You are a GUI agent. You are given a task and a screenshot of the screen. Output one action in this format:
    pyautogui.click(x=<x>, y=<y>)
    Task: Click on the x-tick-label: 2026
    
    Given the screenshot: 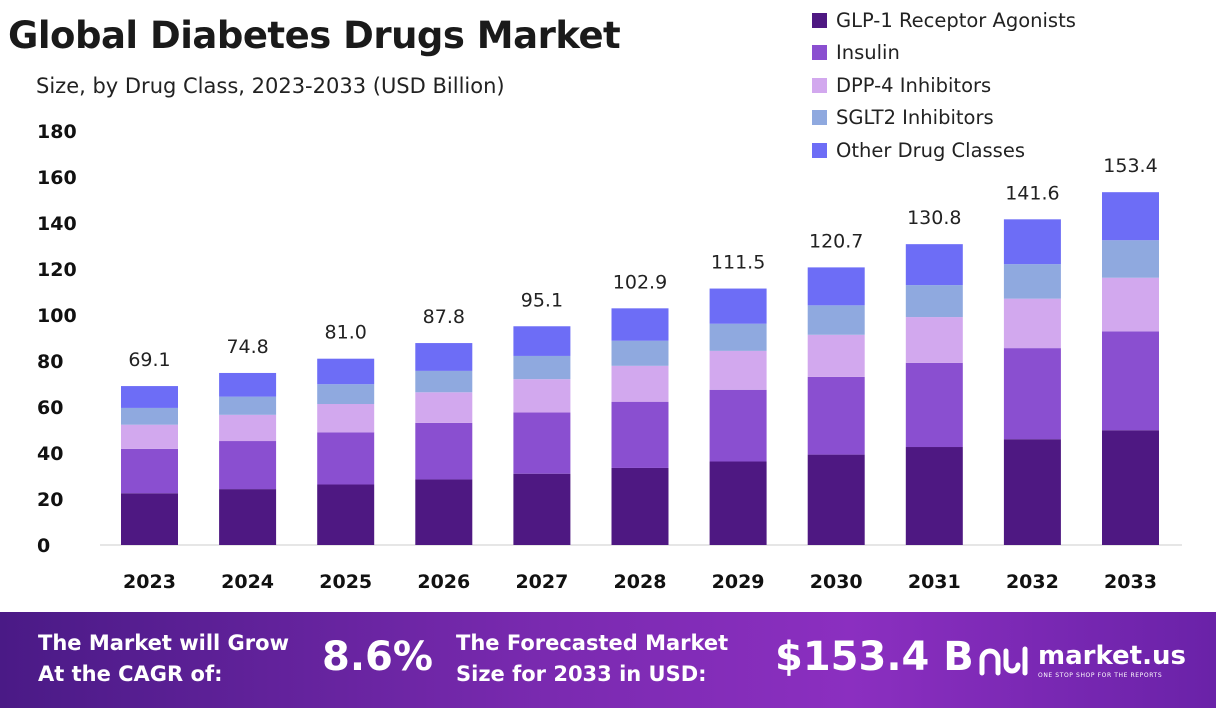 What is the action you would take?
    pyautogui.click(x=443, y=582)
    